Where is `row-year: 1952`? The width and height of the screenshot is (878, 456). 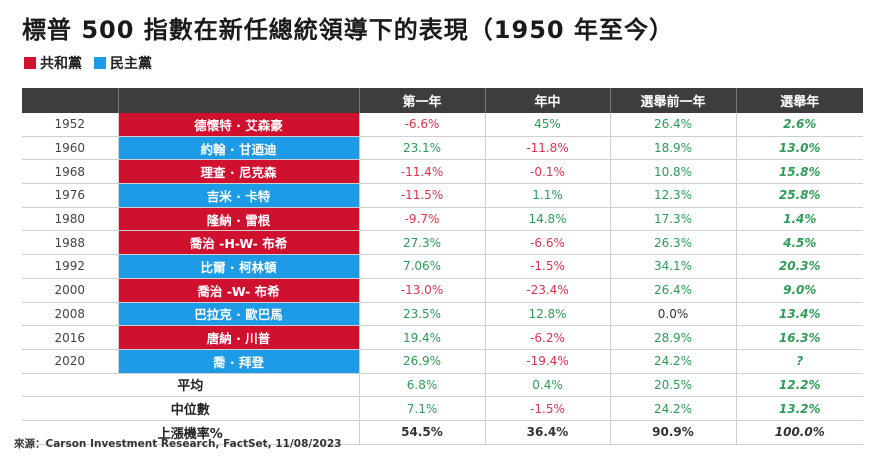
row-year: 1952 is located at coordinates (70, 125).